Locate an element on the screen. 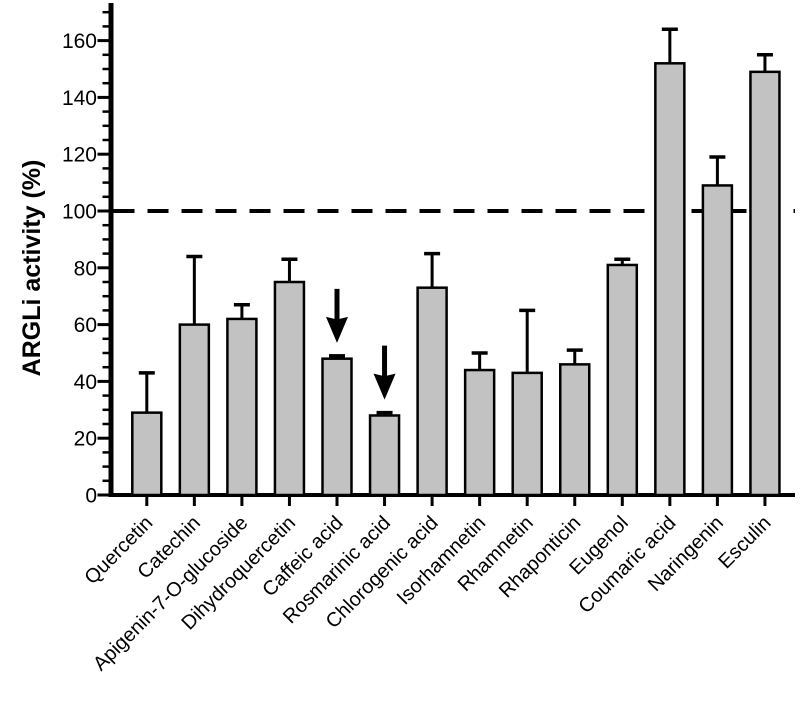 Image resolution: width=800 pixels, height=716 pixels. bar-esculin is located at coordinates (765, 283).